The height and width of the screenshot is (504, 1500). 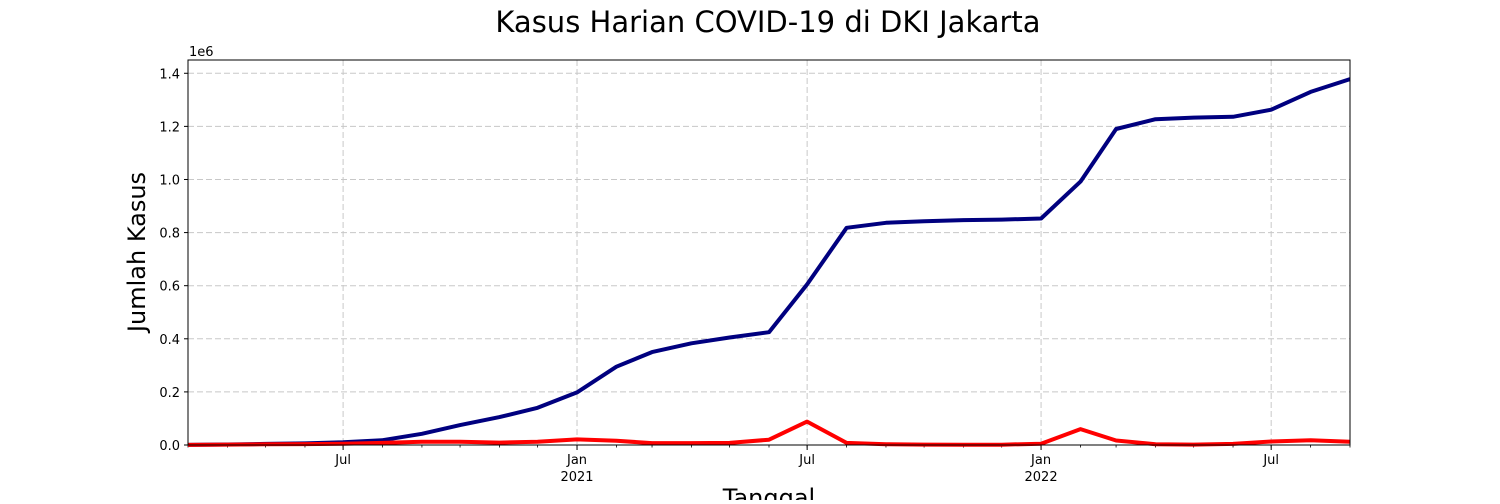 I want to click on y-tick-label: 1.4, so click(x=169, y=74).